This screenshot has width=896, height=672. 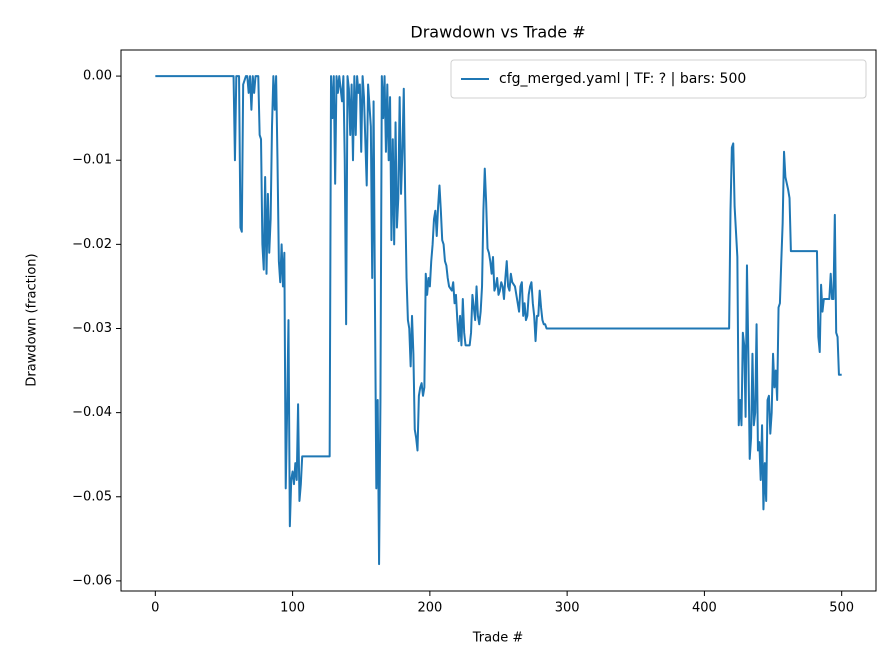 I want to click on x-tick-label: 0, so click(x=155, y=608).